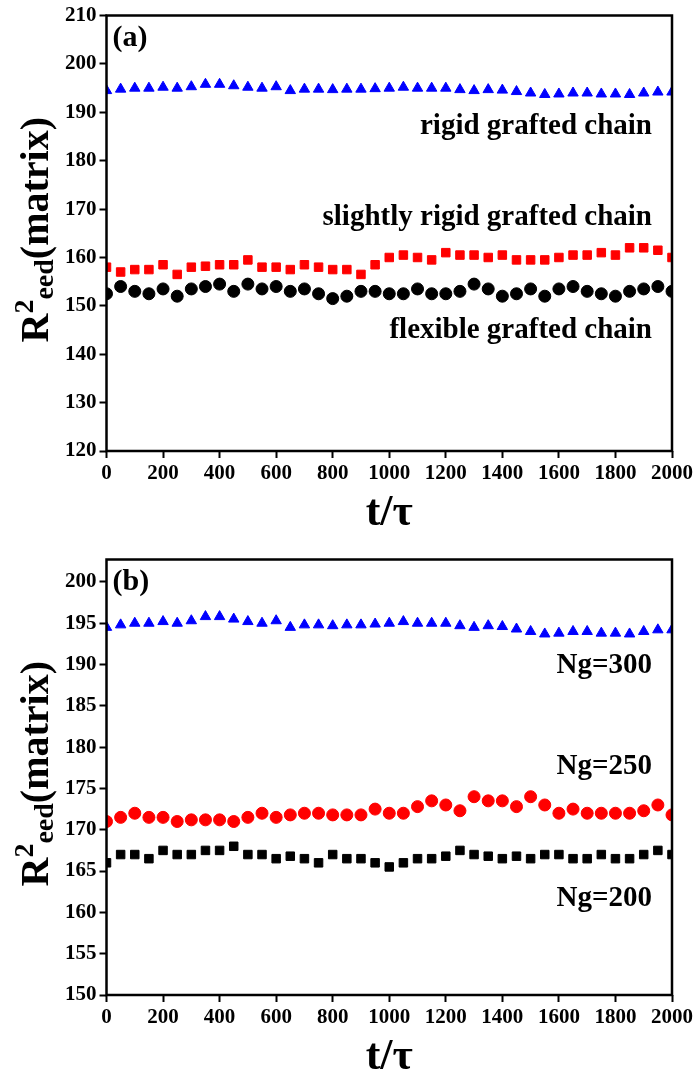 Image resolution: width=698 pixels, height=1088 pixels. Describe the element at coordinates (81, 952) in the screenshot. I see `y-tick-label: 155` at that location.